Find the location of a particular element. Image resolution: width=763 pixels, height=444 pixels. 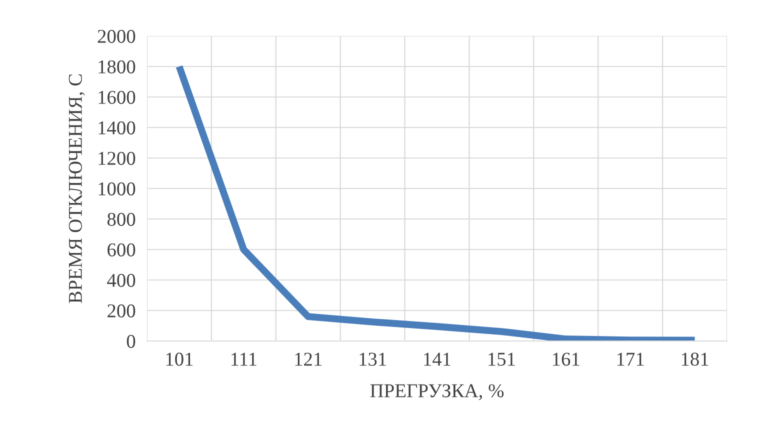

y-tick-label: 1200 is located at coordinates (117, 158).